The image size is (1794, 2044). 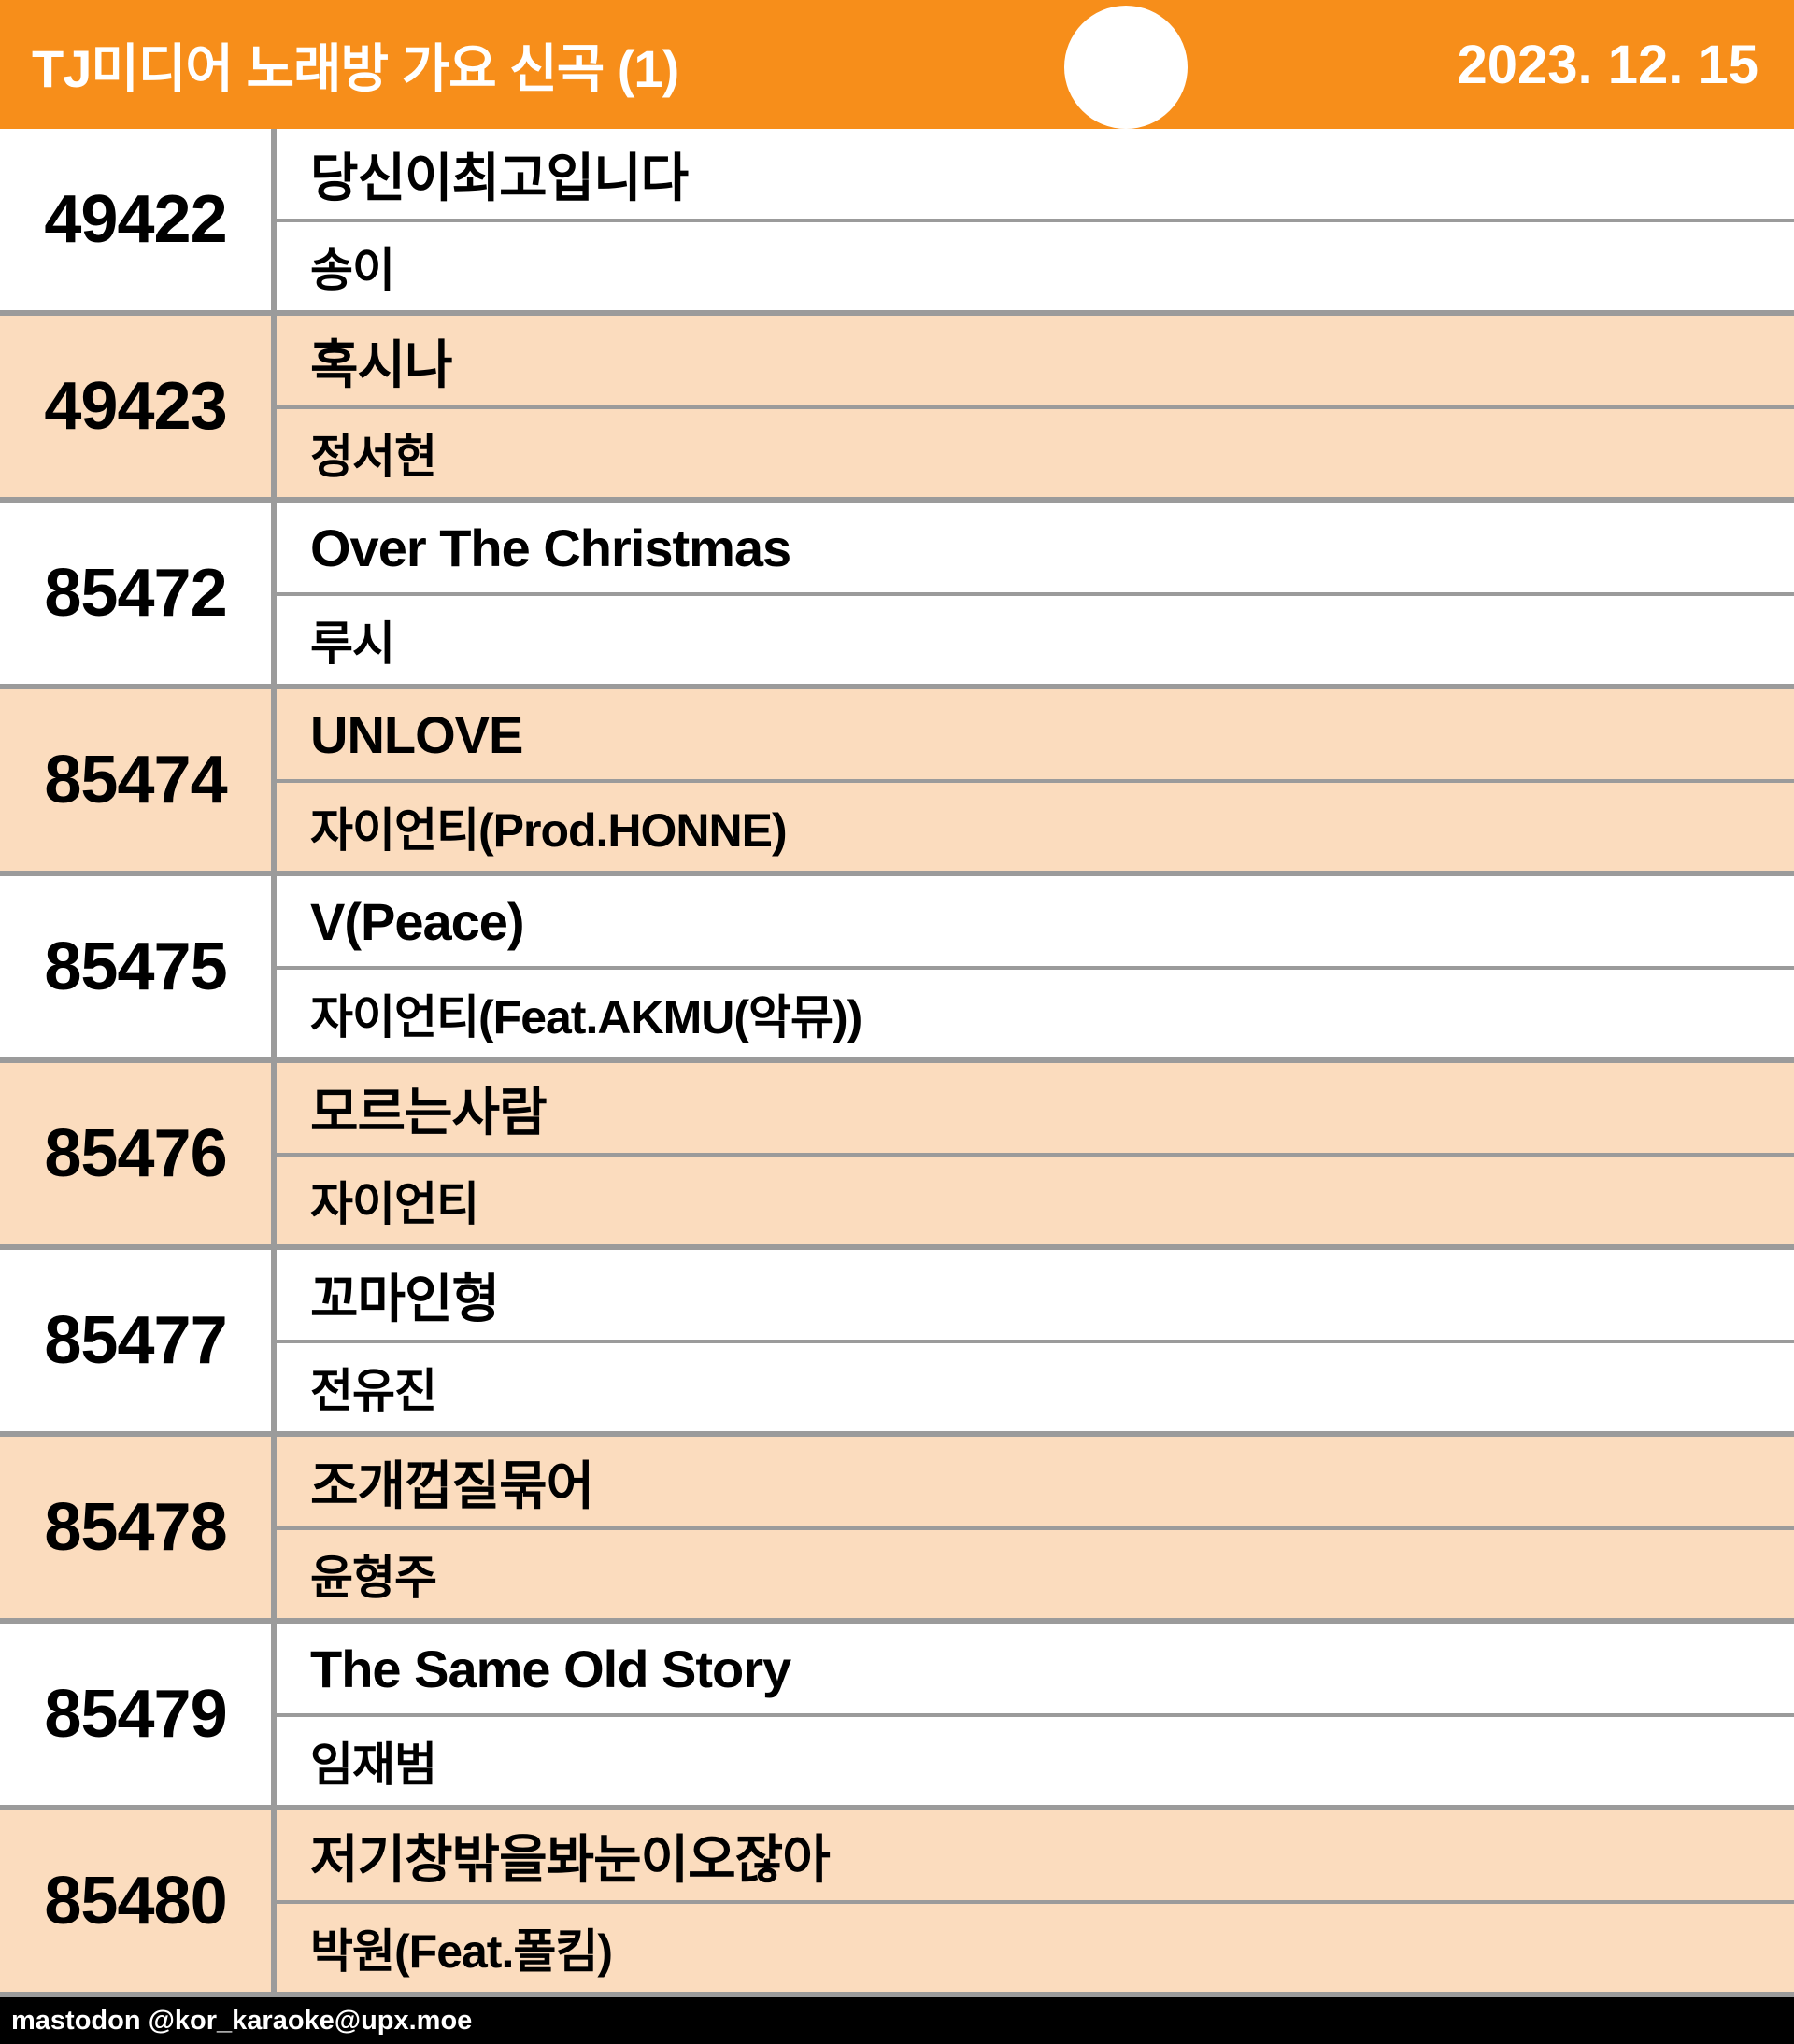 I want to click on song-text-cell: 조개껍질묶어 윤형주, so click(x=1035, y=1527).